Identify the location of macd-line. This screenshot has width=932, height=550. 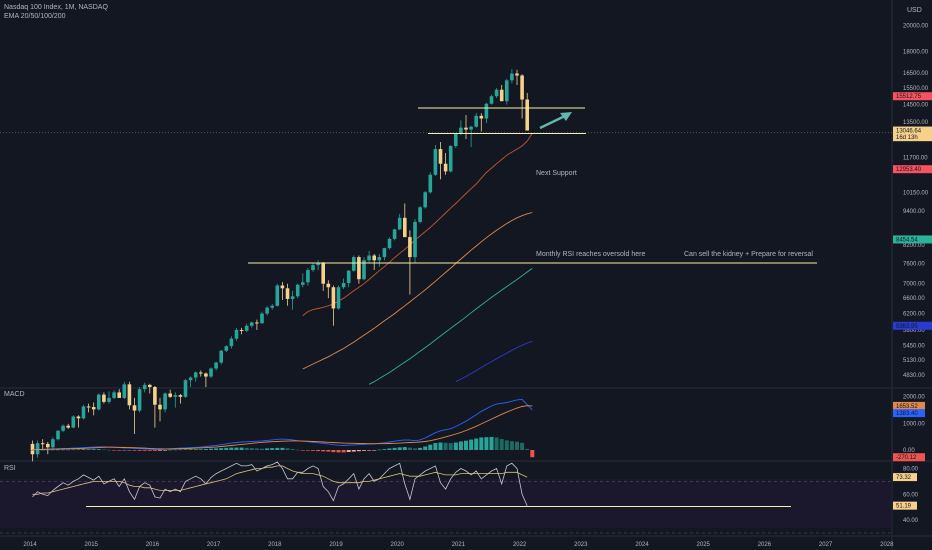
(282, 428).